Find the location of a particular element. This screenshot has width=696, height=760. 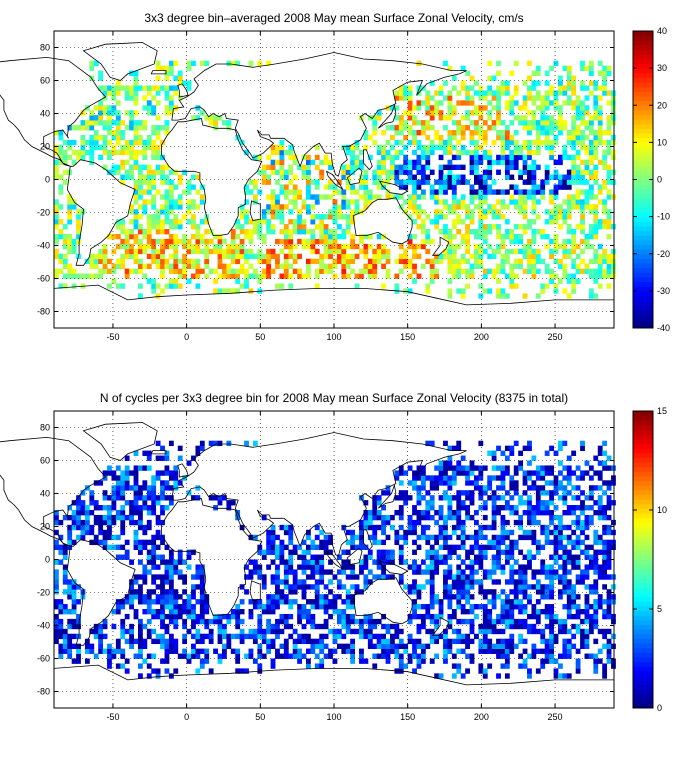

colorbar-tick-label: 0 is located at coordinates (659, 180).